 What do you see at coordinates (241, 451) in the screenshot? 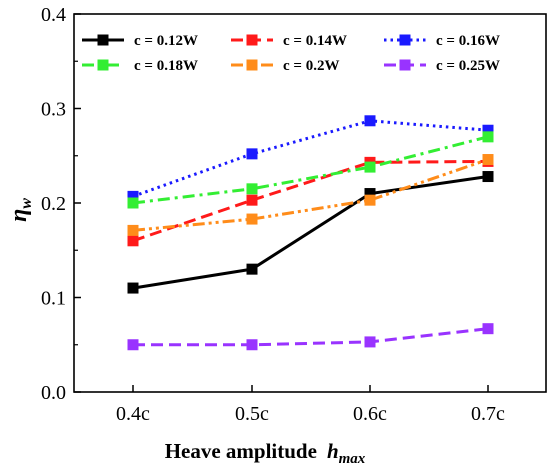
I see `x-axis-label: Heave amplitude` at bounding box center [241, 451].